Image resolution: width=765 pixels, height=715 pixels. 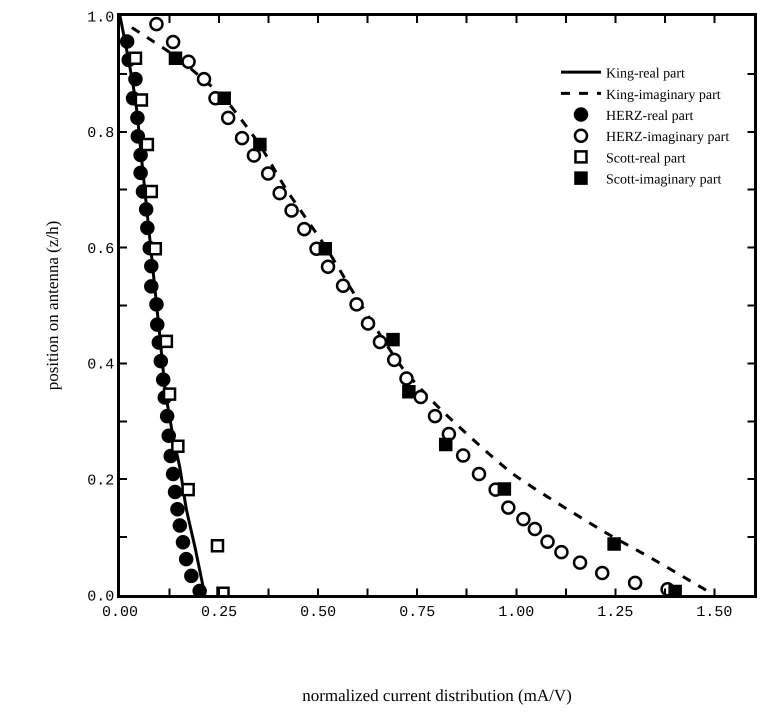 What do you see at coordinates (52, 305) in the screenshot?
I see `y-axis-title: position on antenna (z/h)` at bounding box center [52, 305].